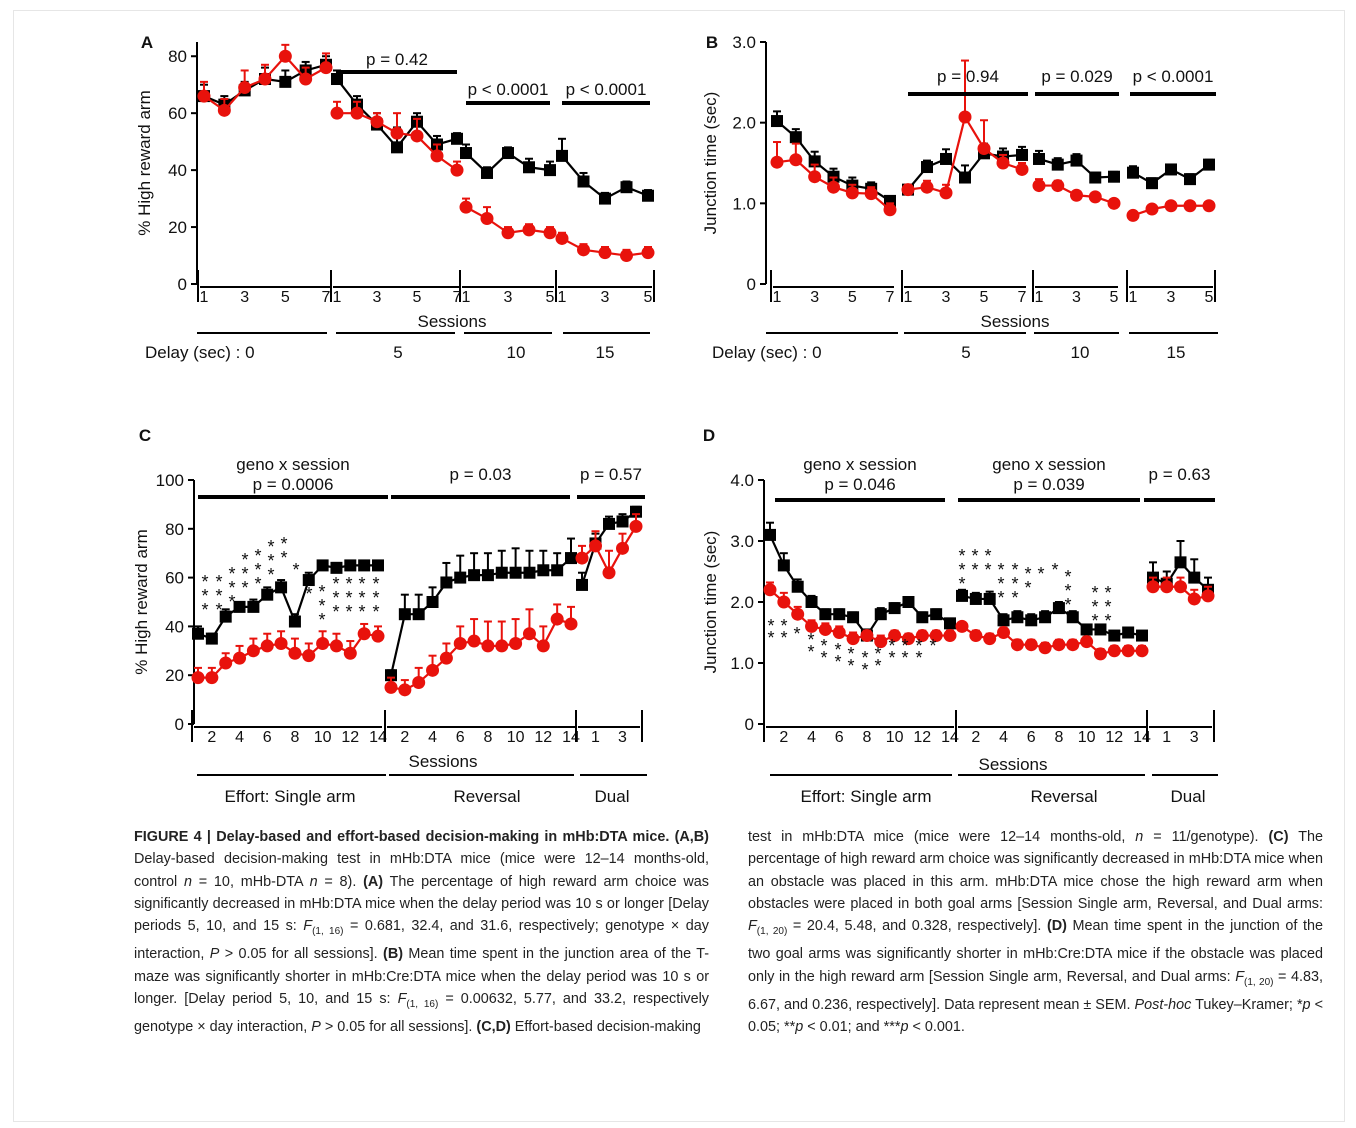 The height and width of the screenshot is (1128, 1356). What do you see at coordinates (1247, 1004) in the screenshot?
I see `caption-tail1: Tukey–Kramer; *` at bounding box center [1247, 1004].